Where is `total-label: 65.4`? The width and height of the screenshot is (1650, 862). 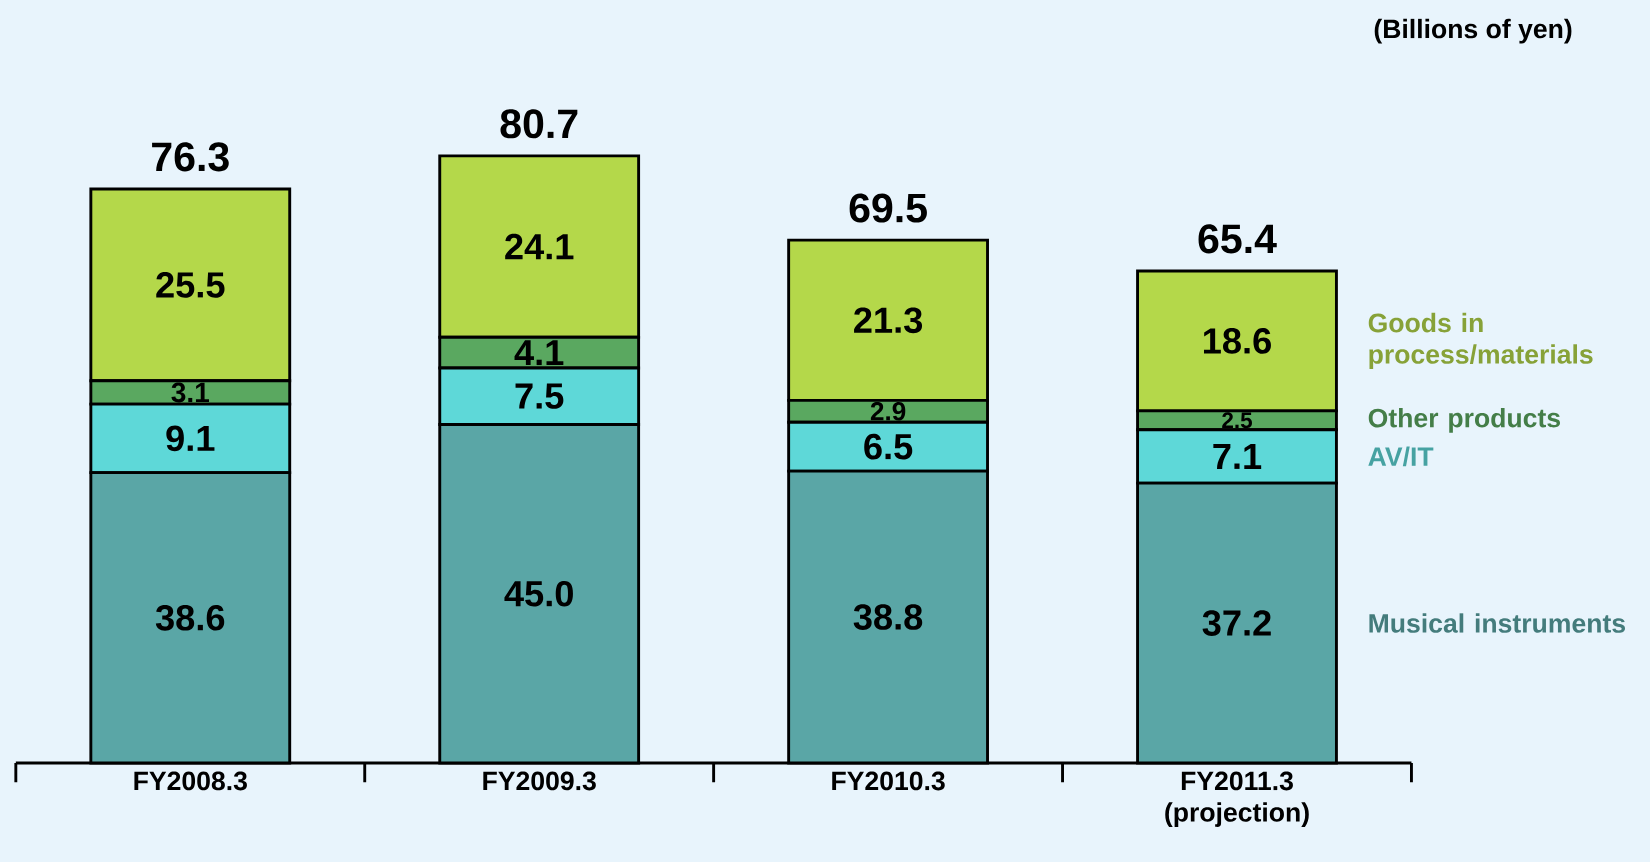 total-label: 65.4 is located at coordinates (1237, 239).